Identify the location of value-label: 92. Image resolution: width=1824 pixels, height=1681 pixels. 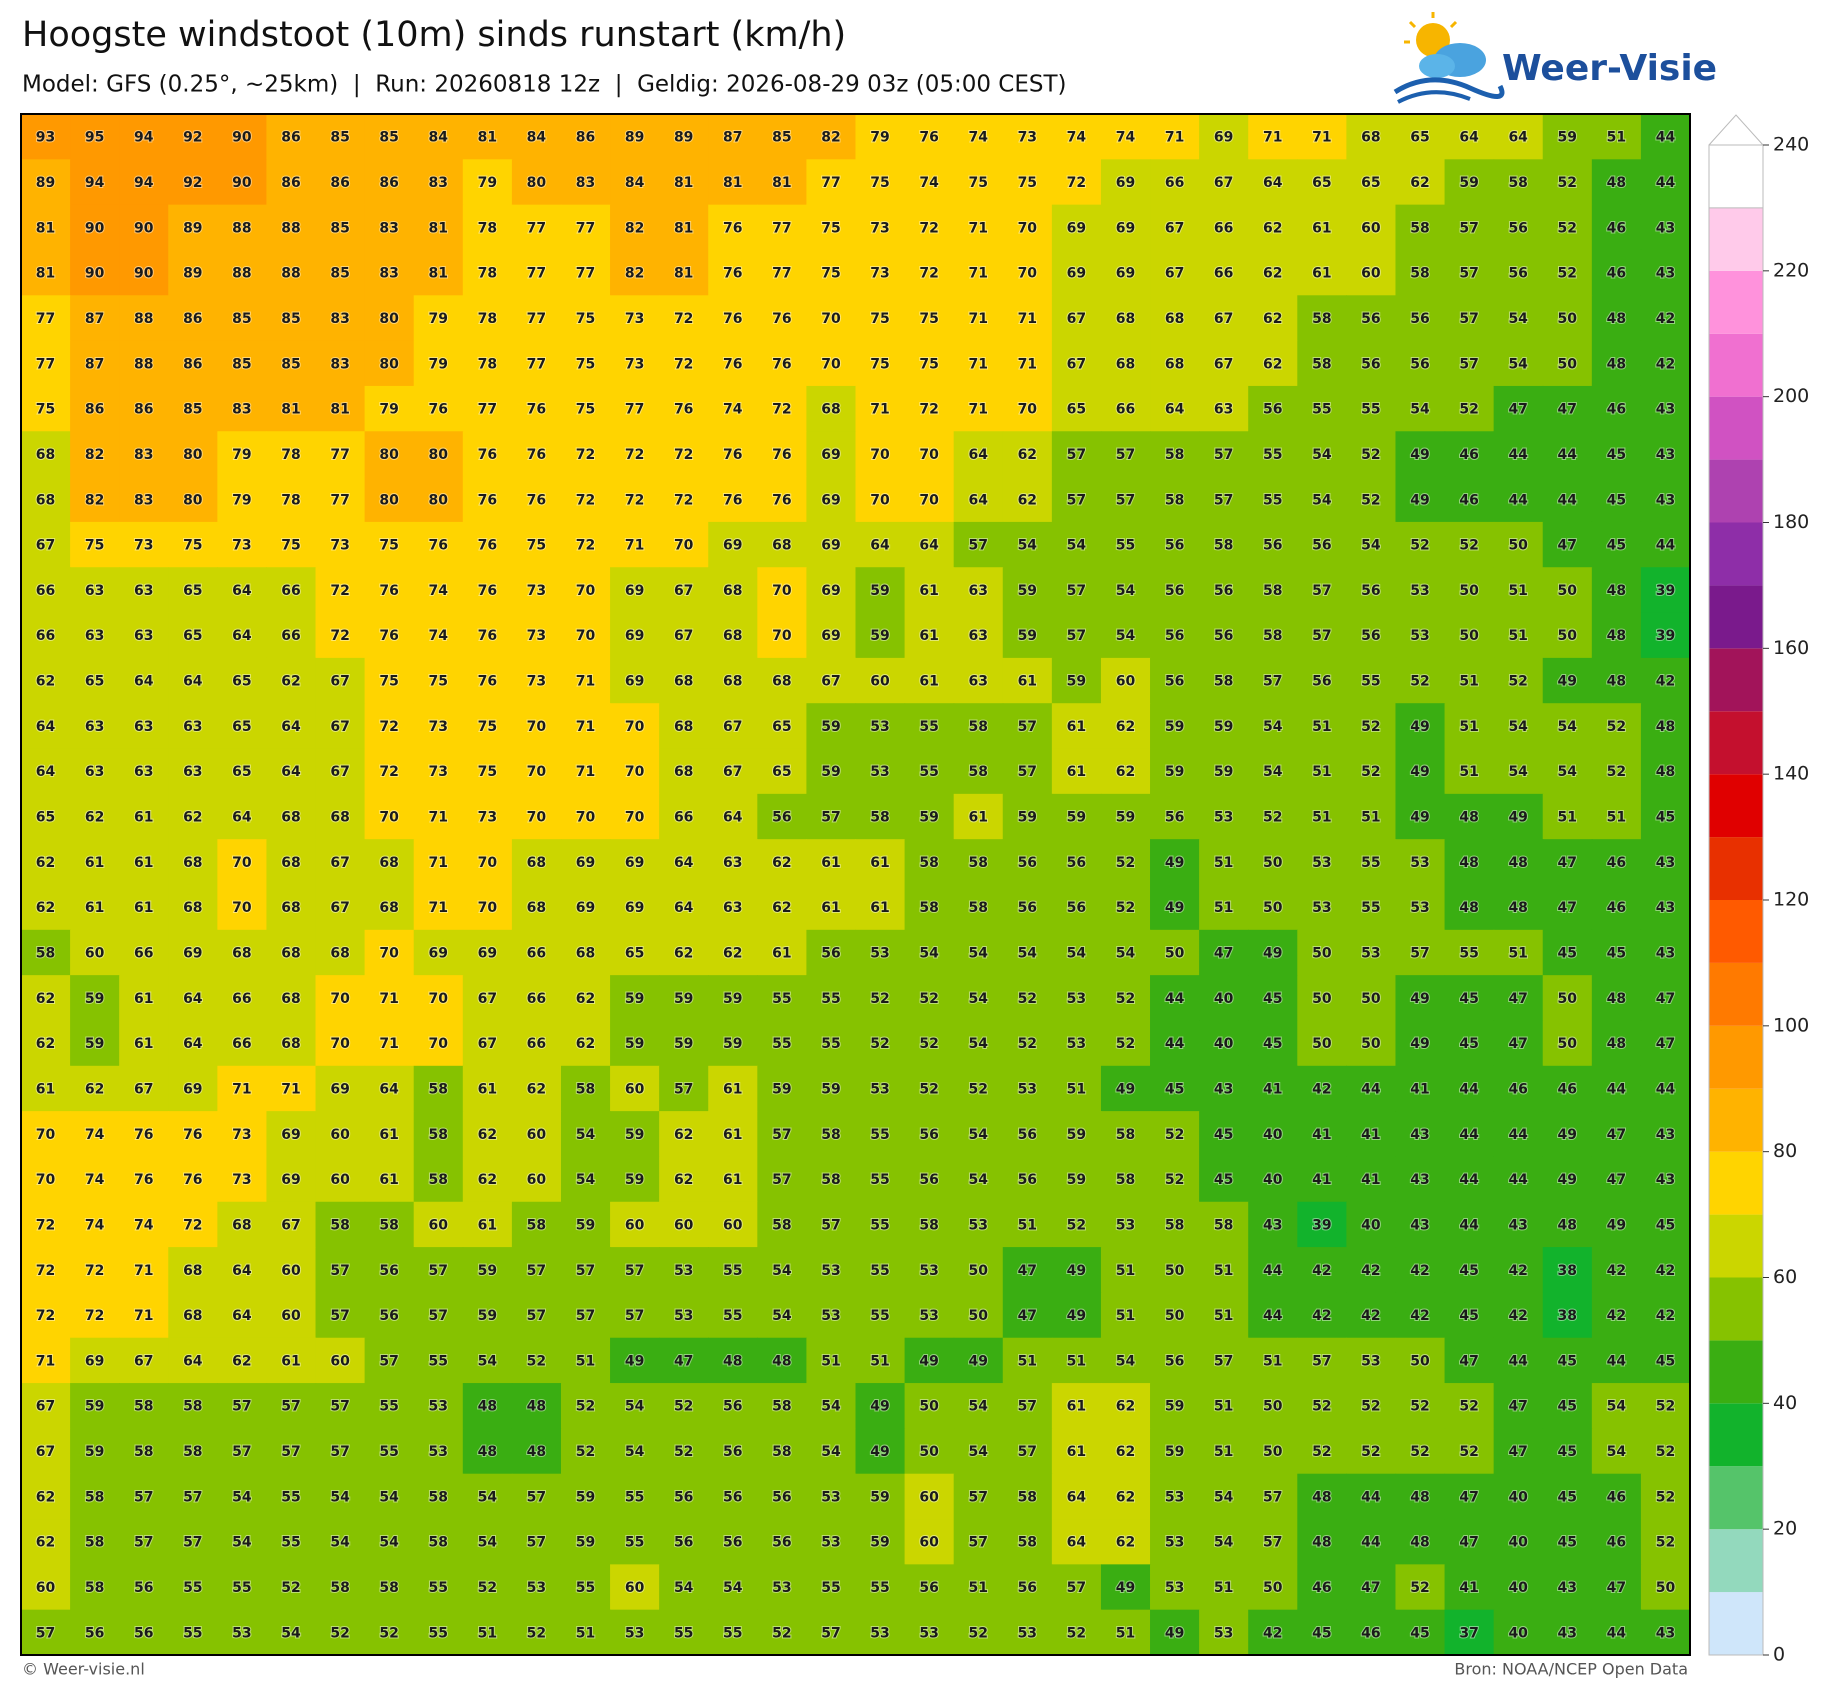
(192, 183).